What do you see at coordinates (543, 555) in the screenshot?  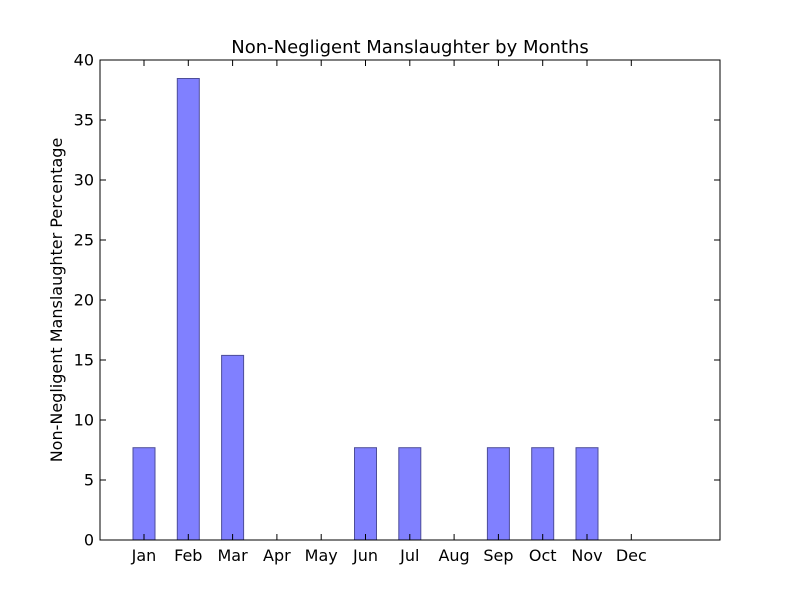 I see `x-tick-label: Oct` at bounding box center [543, 555].